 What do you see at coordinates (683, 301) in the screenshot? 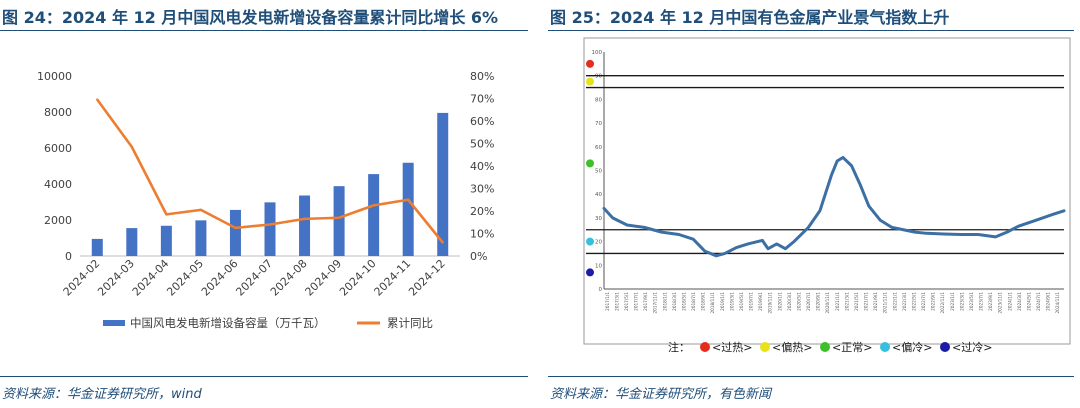
I see `x-tick-label: 2018/5/1` at bounding box center [683, 301].